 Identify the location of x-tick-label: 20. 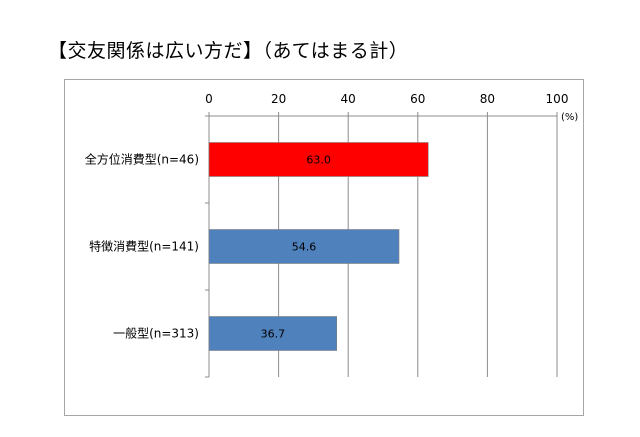
(278, 99).